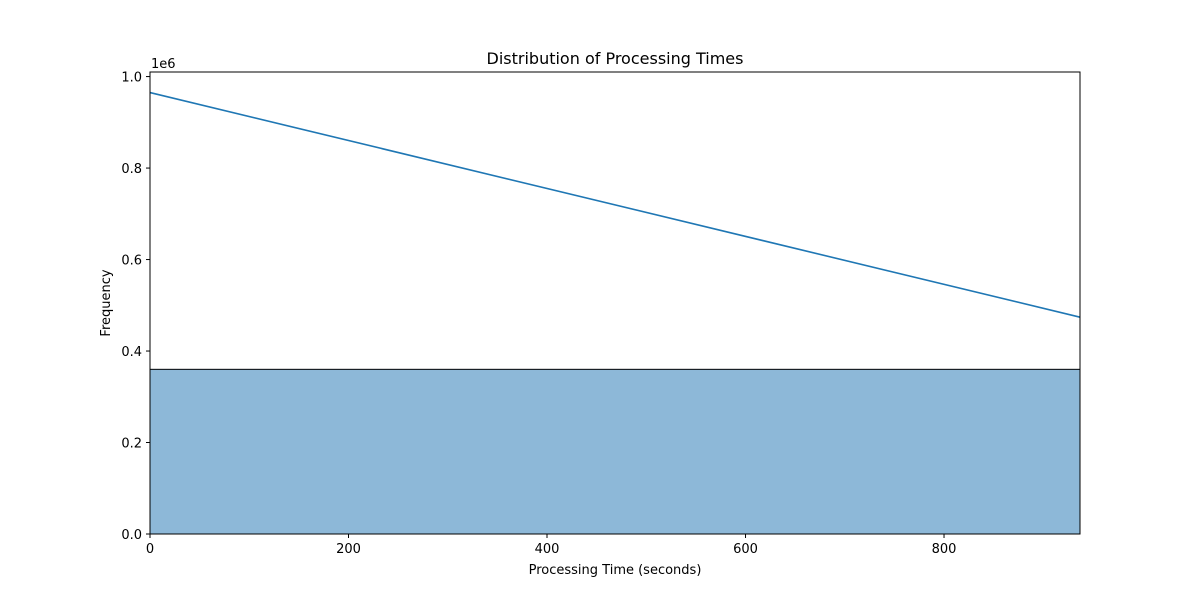 The image size is (1200, 600). Describe the element at coordinates (615, 58) in the screenshot. I see `chart-title: Distribution of Processing Times` at that location.